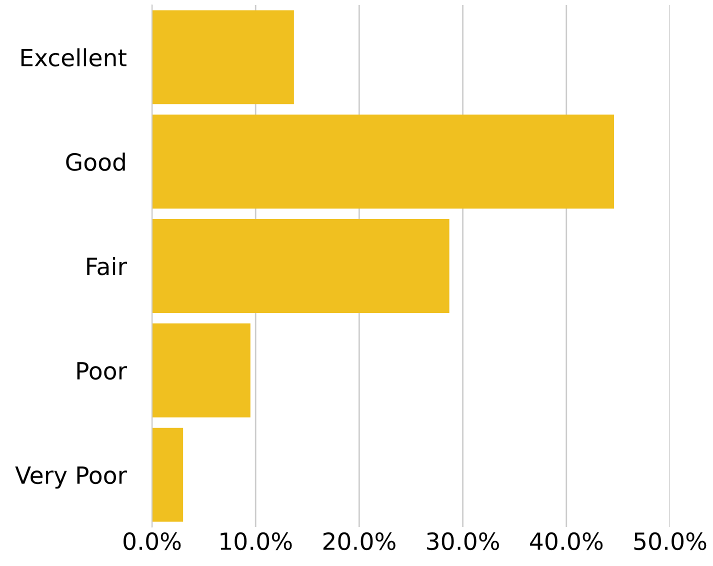  Describe the element at coordinates (95, 161) in the screenshot. I see `y-tick-label: Good` at that location.